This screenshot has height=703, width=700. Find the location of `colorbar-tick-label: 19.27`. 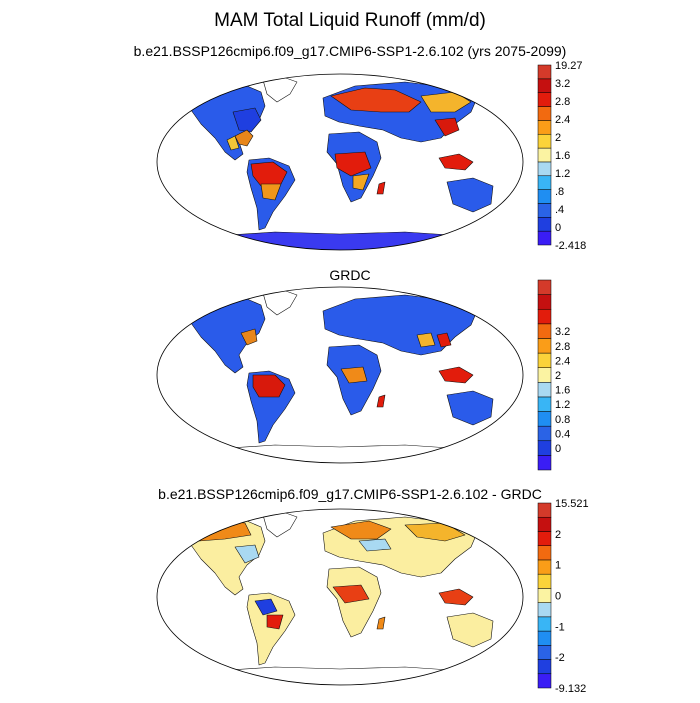

colorbar-tick-label: 19.27 is located at coordinates (569, 66).